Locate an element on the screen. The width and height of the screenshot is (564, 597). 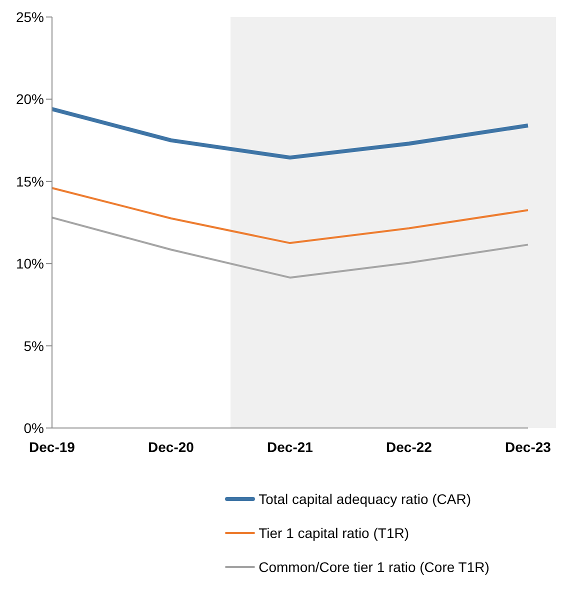
y-tick-label: 0% is located at coordinates (34, 428).